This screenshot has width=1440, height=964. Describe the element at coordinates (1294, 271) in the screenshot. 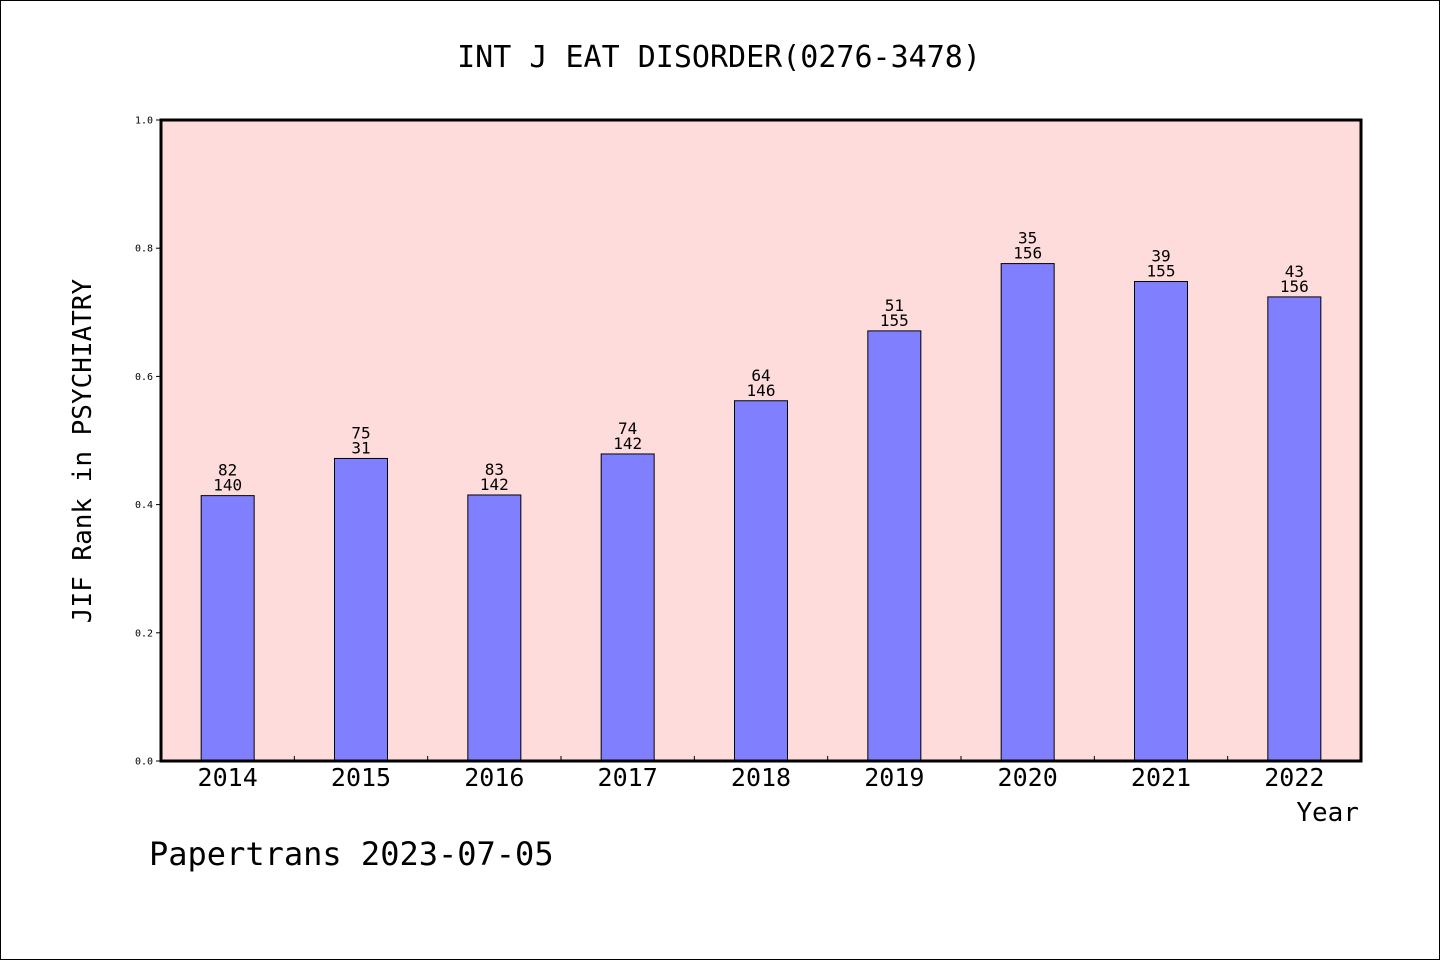

I see `bar-rank-label: 43` at that location.